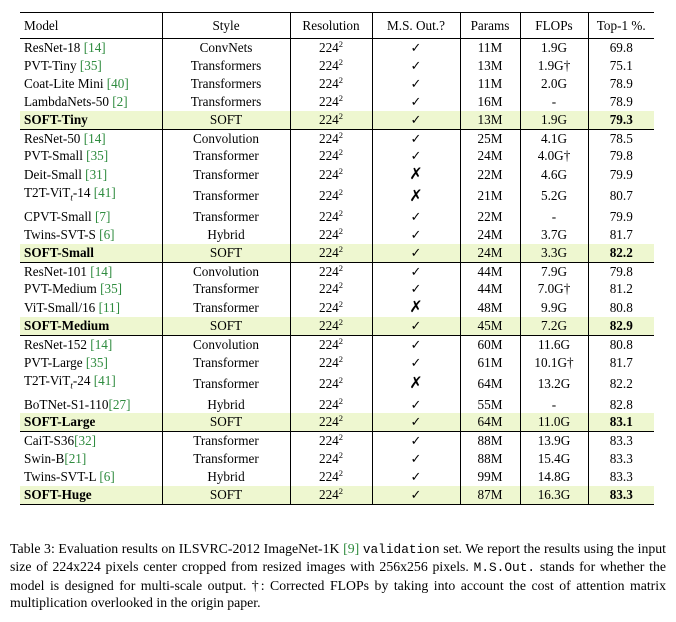 The height and width of the screenshot is (622, 676). Describe the element at coordinates (621, 477) in the screenshot. I see `cell-top1: 83.3` at that location.